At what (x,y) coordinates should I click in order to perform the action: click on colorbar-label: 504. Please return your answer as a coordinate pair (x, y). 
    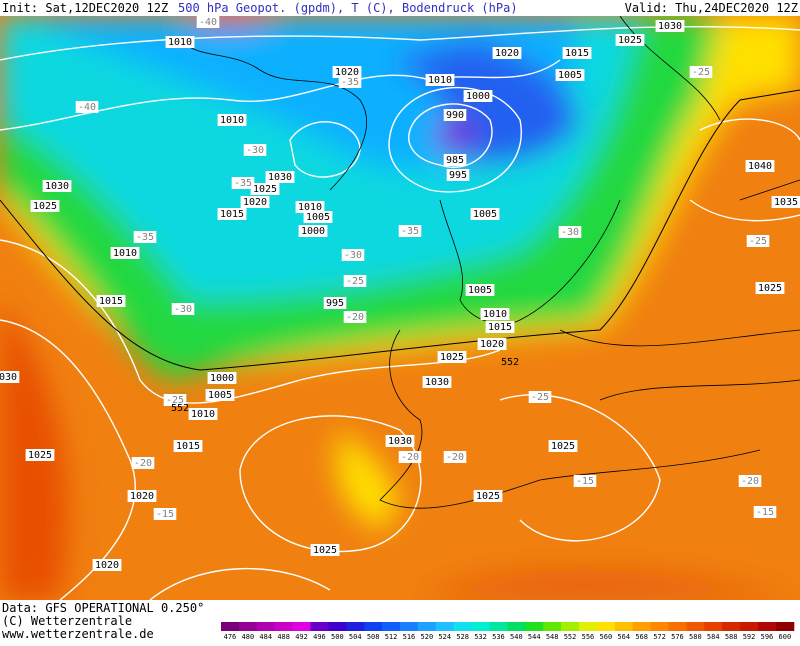
    Looking at the image, I should click on (355, 637).